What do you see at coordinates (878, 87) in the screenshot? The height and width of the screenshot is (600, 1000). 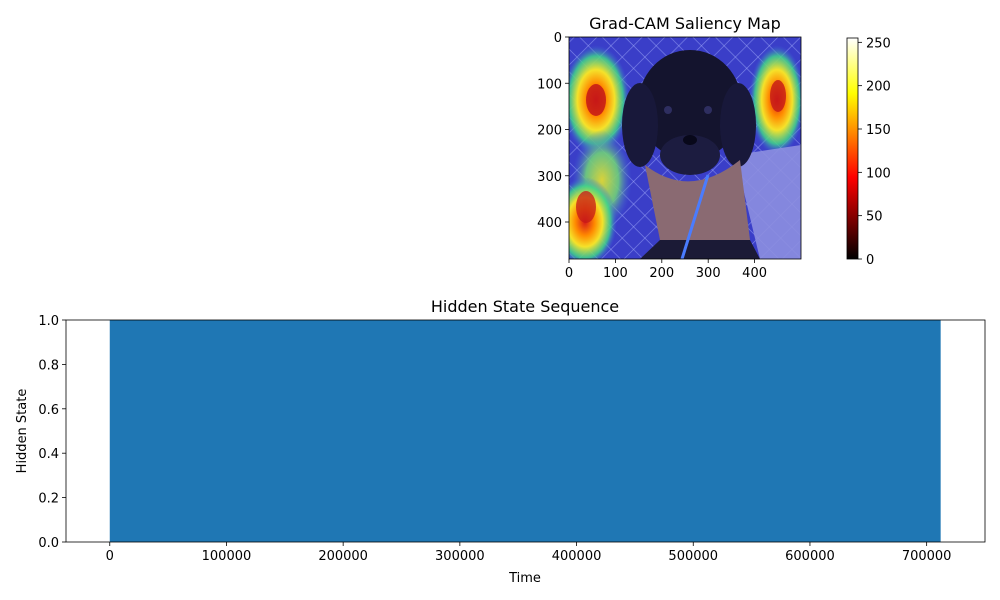 I see `colorbar-tick-label: 200` at bounding box center [878, 87].